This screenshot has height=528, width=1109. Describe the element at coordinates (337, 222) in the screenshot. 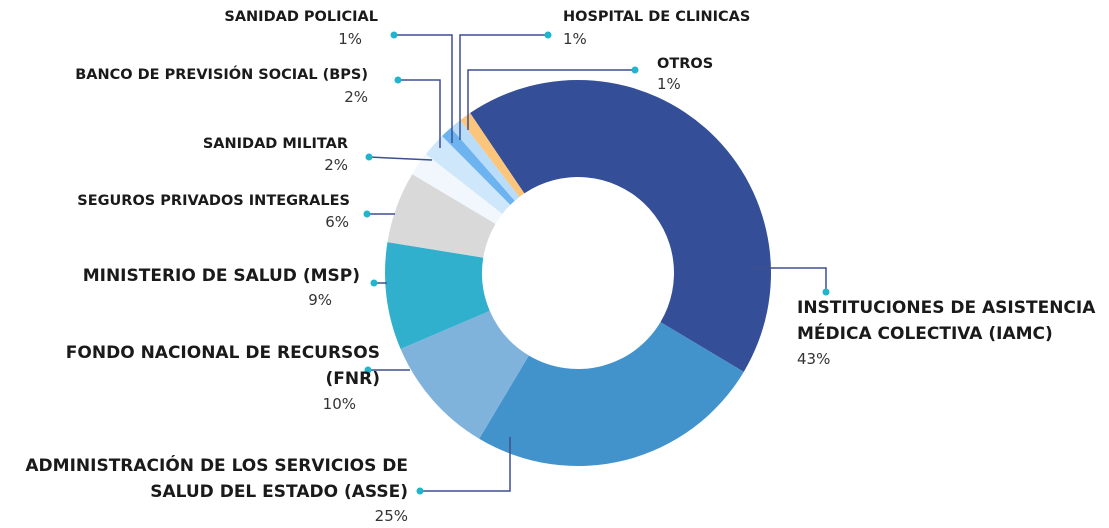

I see `percent-label: 6%` at that location.